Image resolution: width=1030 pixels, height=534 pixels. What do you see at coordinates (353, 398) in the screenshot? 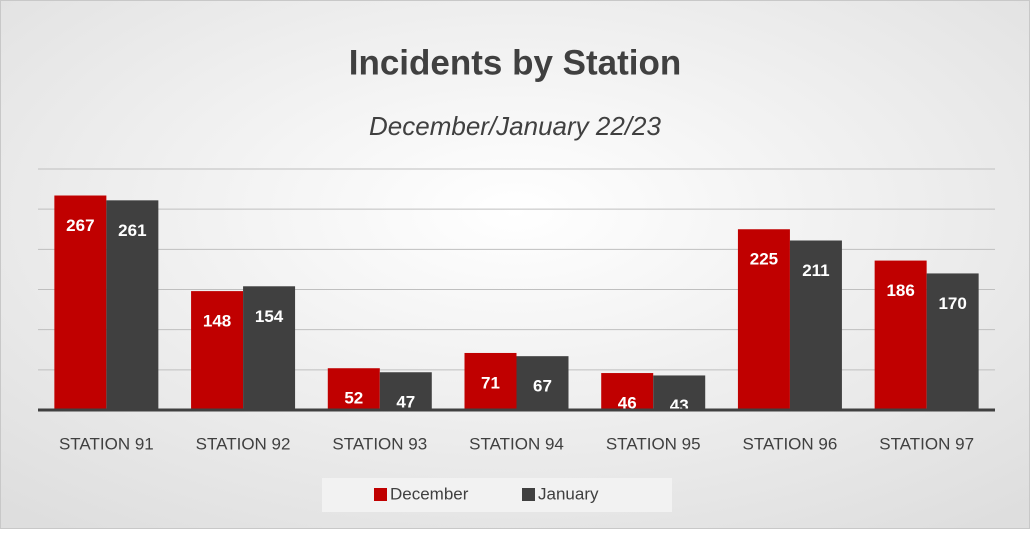
I see `data-label: 52` at bounding box center [353, 398].